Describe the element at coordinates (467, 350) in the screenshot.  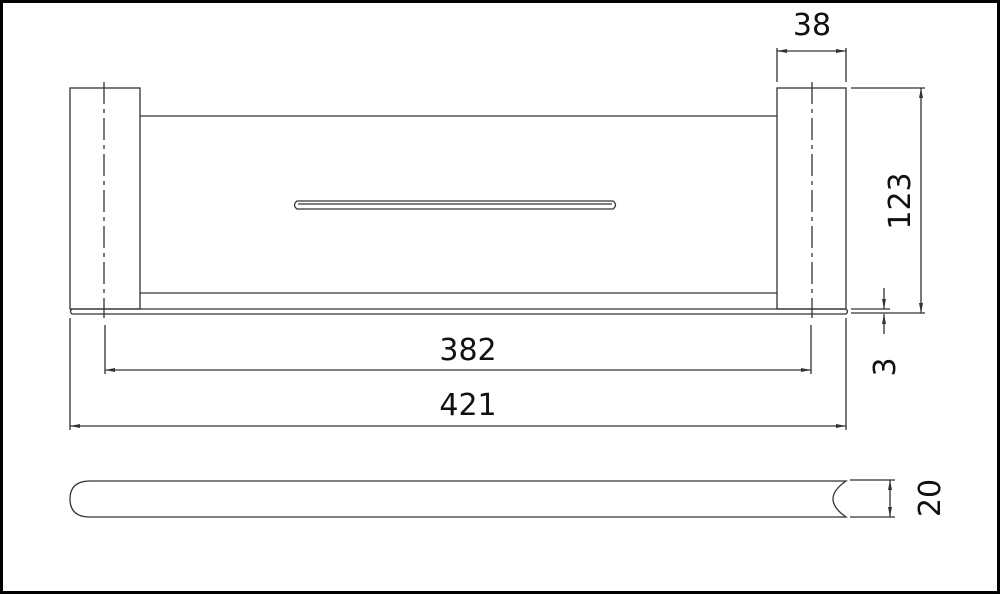
I see `dim-label-382: 382` at that location.